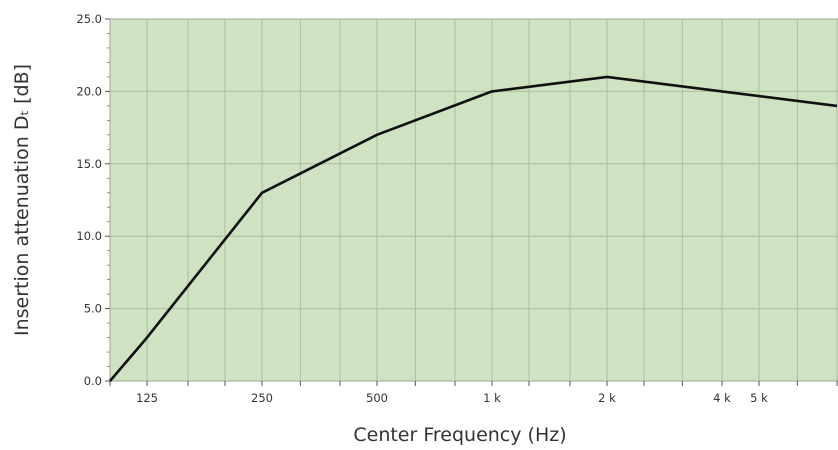 This screenshot has width=838, height=450. Describe the element at coordinates (89, 19) in the screenshot. I see `y-tick-label: 25.0` at that location.